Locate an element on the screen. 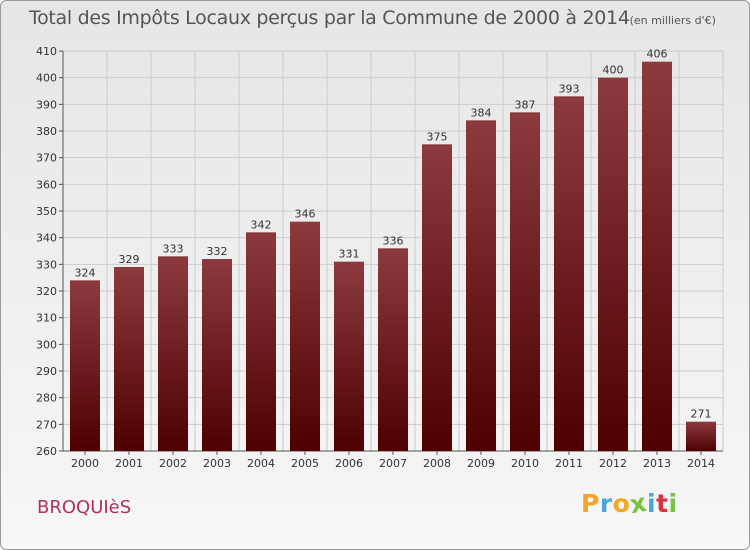 This screenshot has width=750, height=550. logo-letter: r is located at coordinates (606, 503).